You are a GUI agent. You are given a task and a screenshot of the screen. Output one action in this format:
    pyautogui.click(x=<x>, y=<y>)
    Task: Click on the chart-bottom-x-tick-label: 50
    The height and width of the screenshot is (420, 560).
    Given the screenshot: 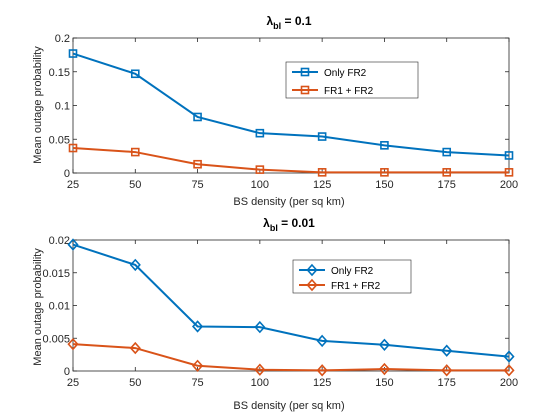 What is the action you would take?
    pyautogui.click(x=135, y=383)
    